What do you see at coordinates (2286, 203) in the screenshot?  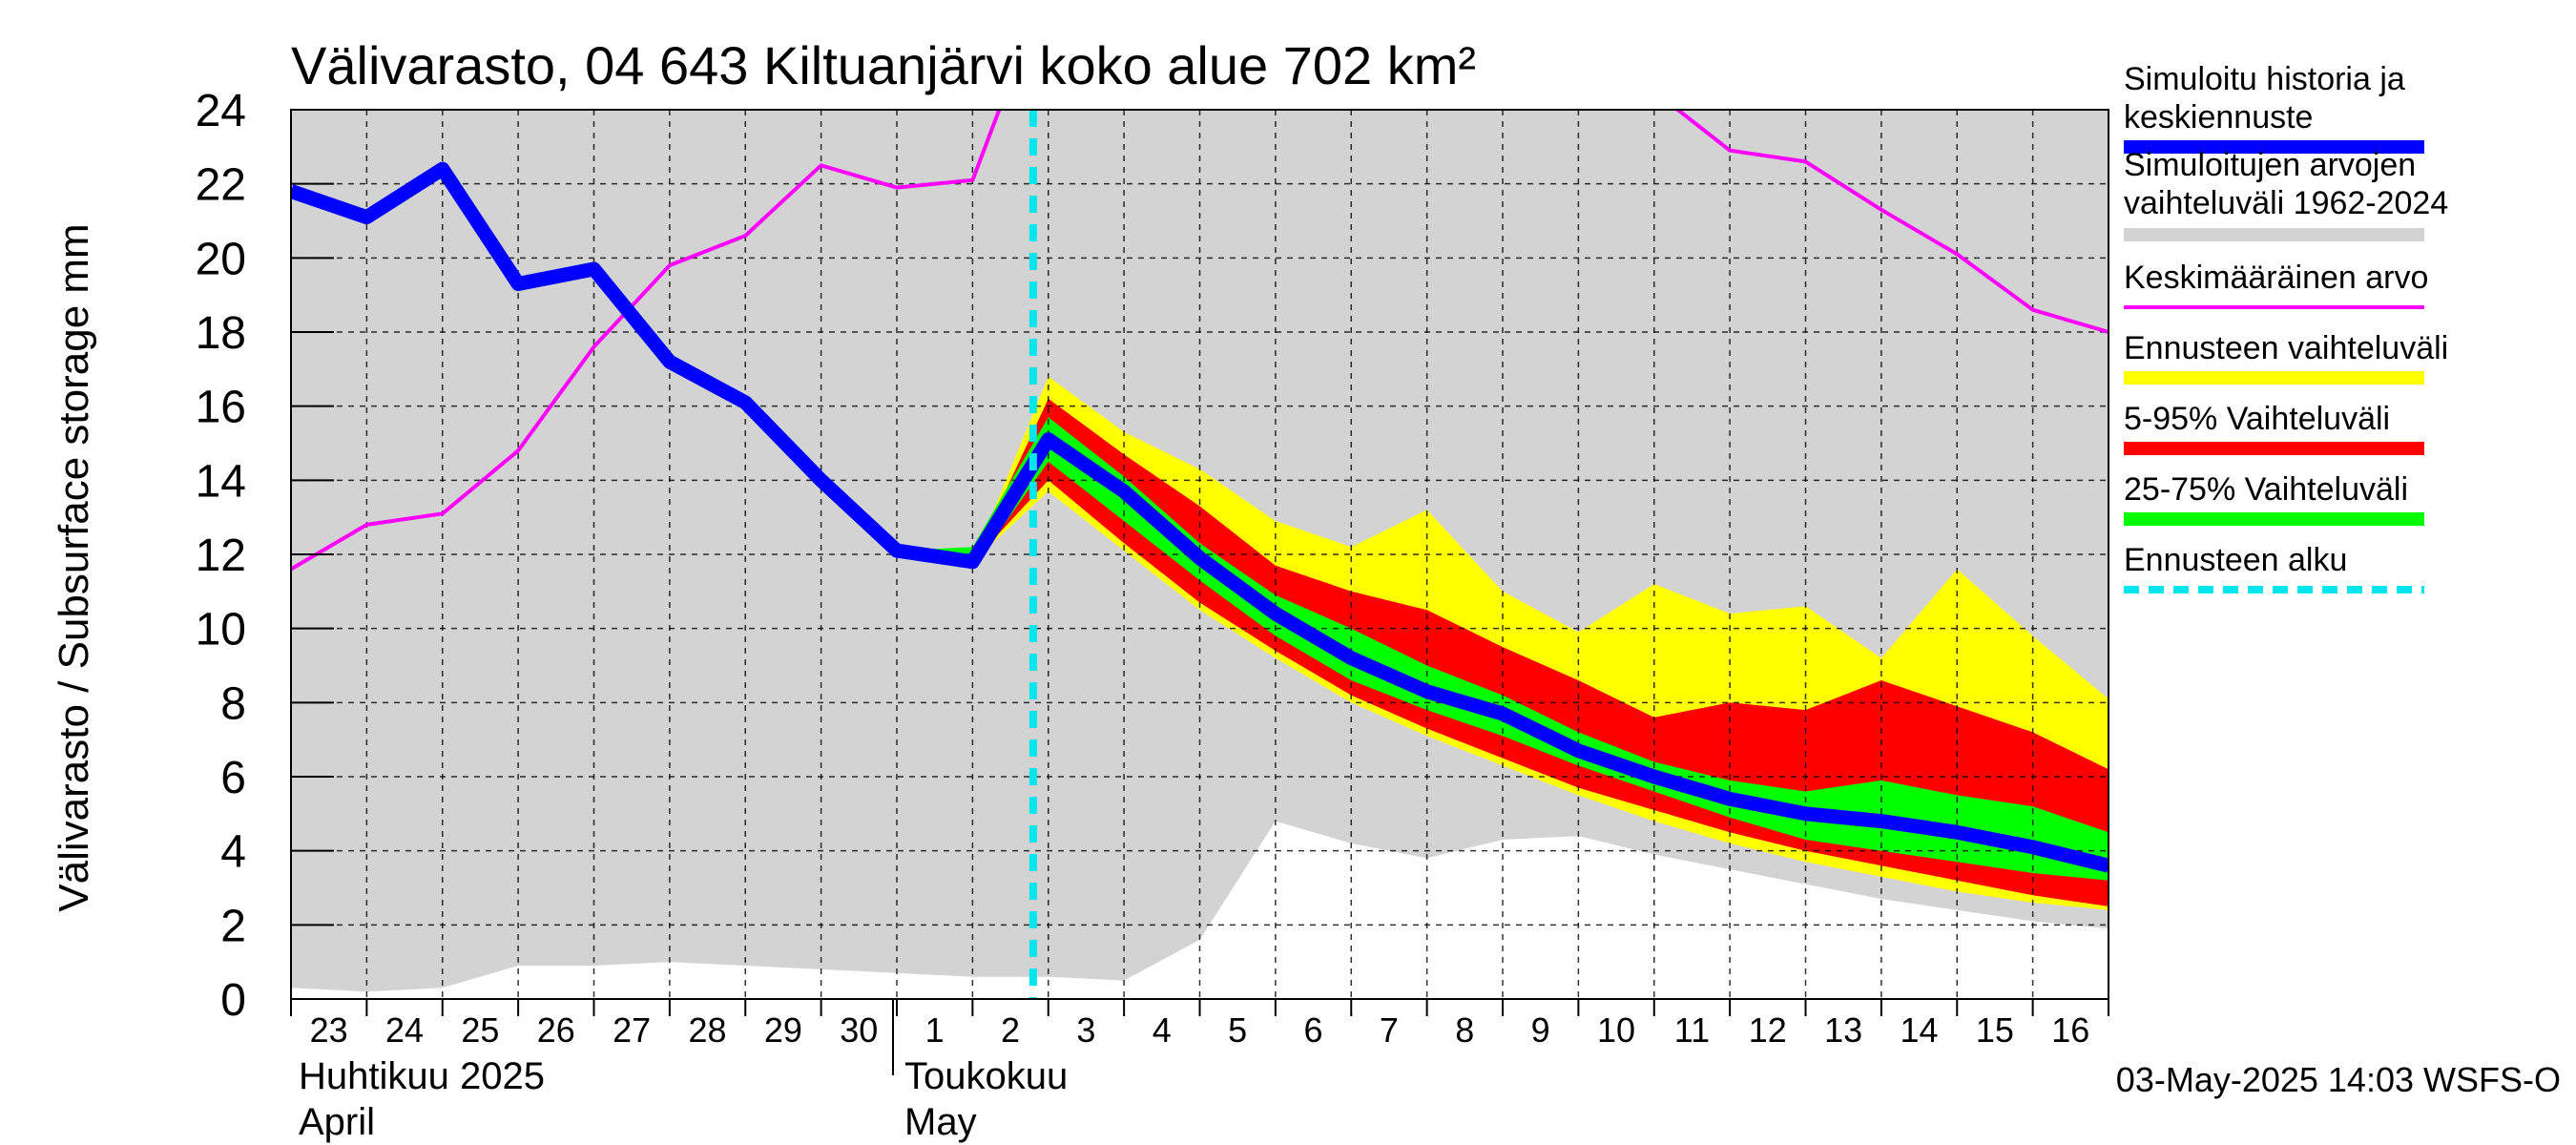 I see `legend-label: vaihteluväli 1962-2024` at bounding box center [2286, 203].